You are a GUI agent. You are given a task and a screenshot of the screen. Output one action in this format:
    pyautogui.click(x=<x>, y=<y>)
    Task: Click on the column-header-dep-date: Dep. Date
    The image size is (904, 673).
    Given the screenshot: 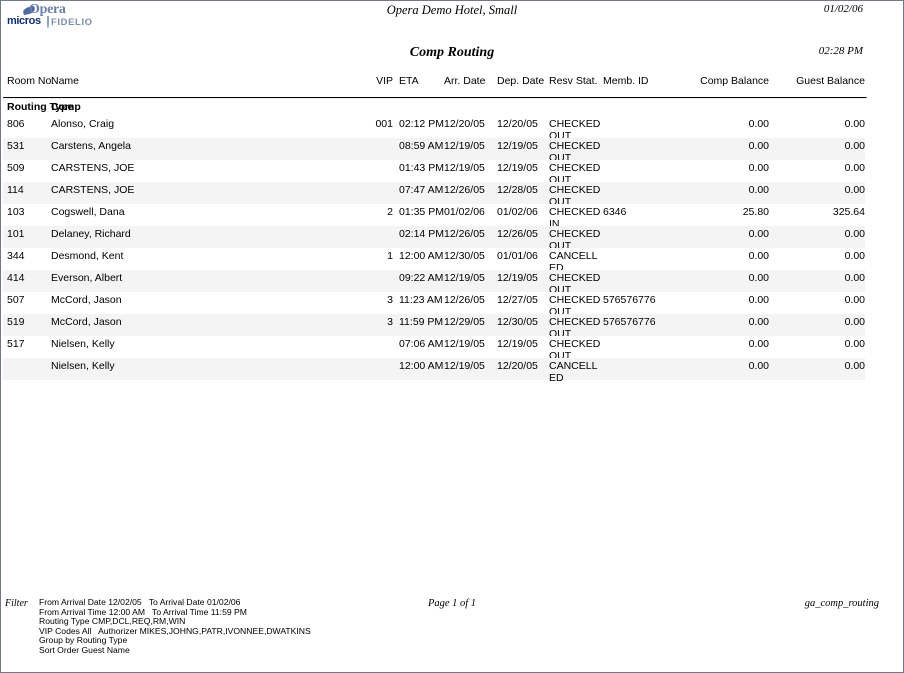 What is the action you would take?
    pyautogui.click(x=521, y=81)
    